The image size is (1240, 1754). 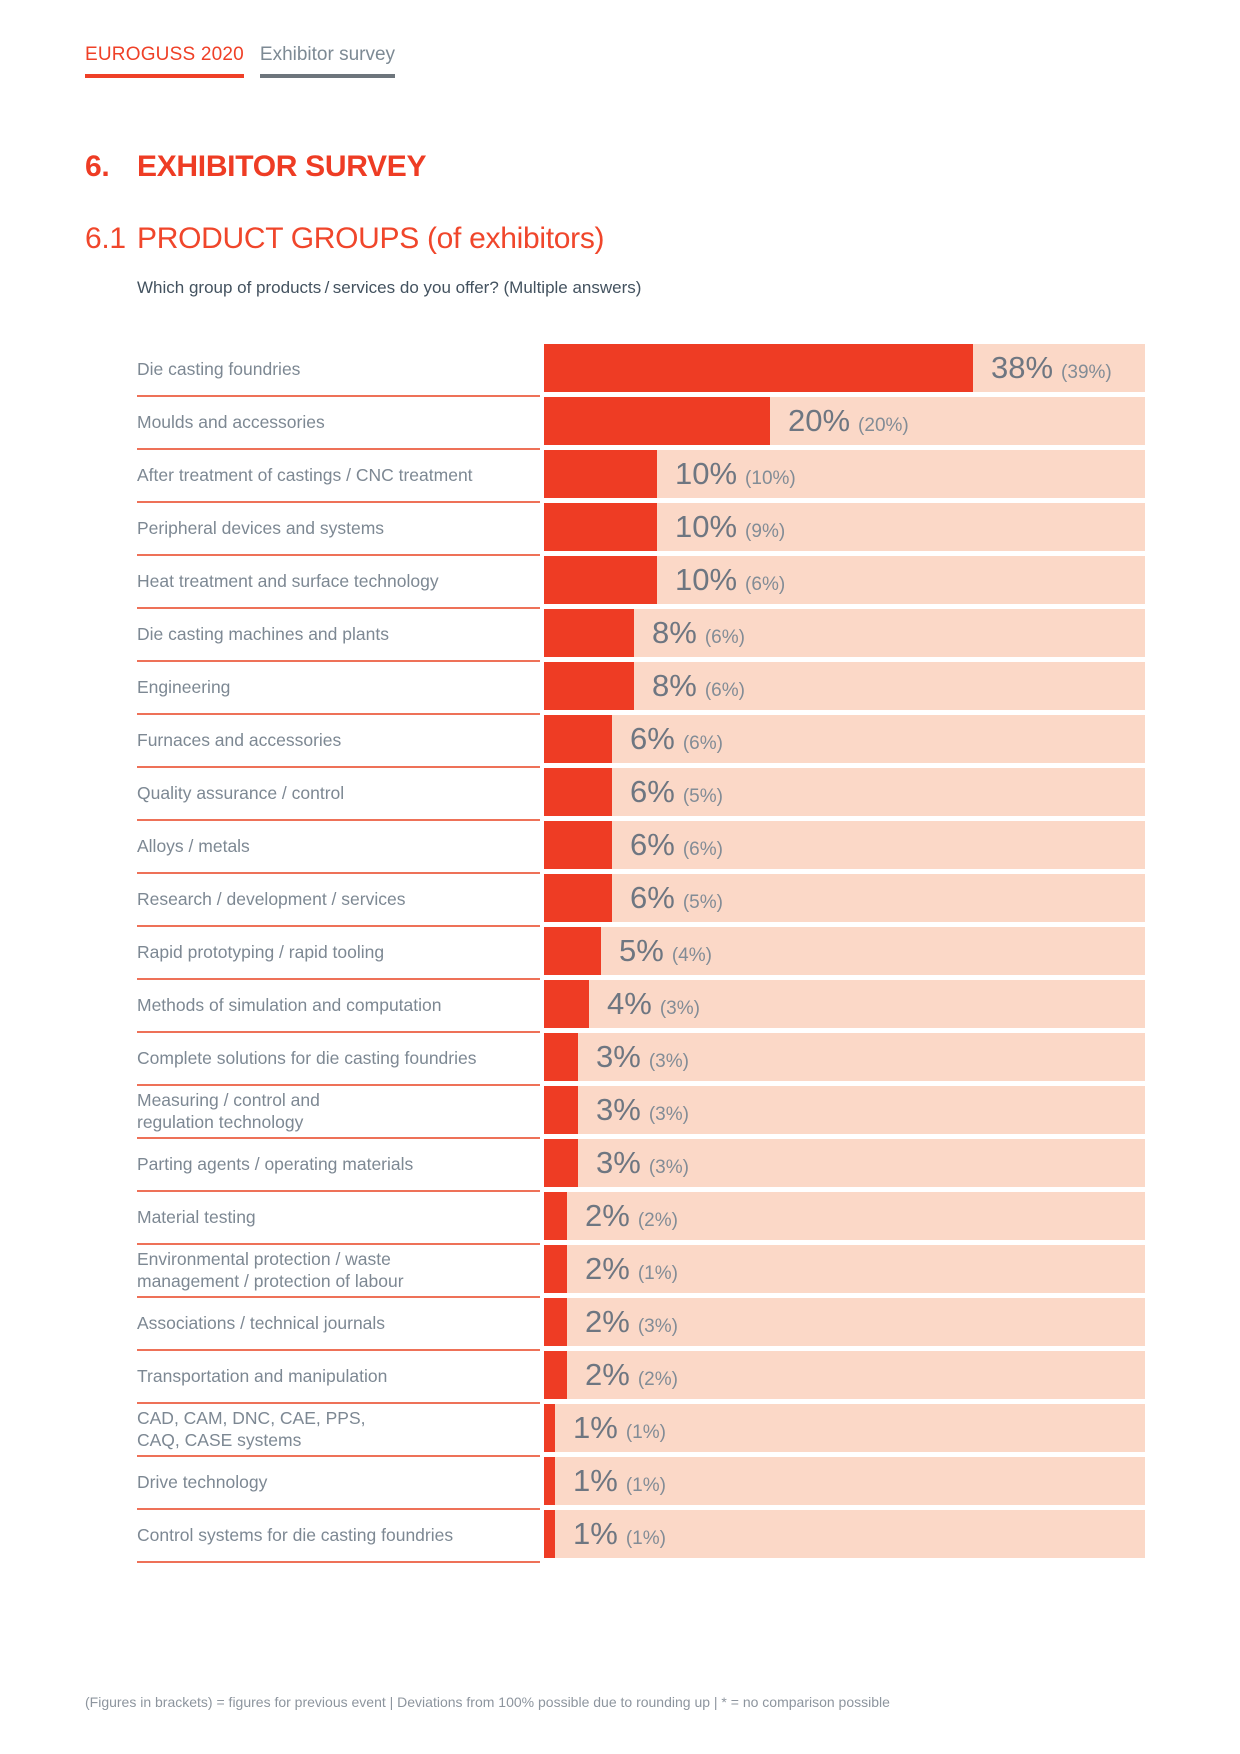 What do you see at coordinates (844, 370) in the screenshot?
I see `bar-track: 38% (39%)` at bounding box center [844, 370].